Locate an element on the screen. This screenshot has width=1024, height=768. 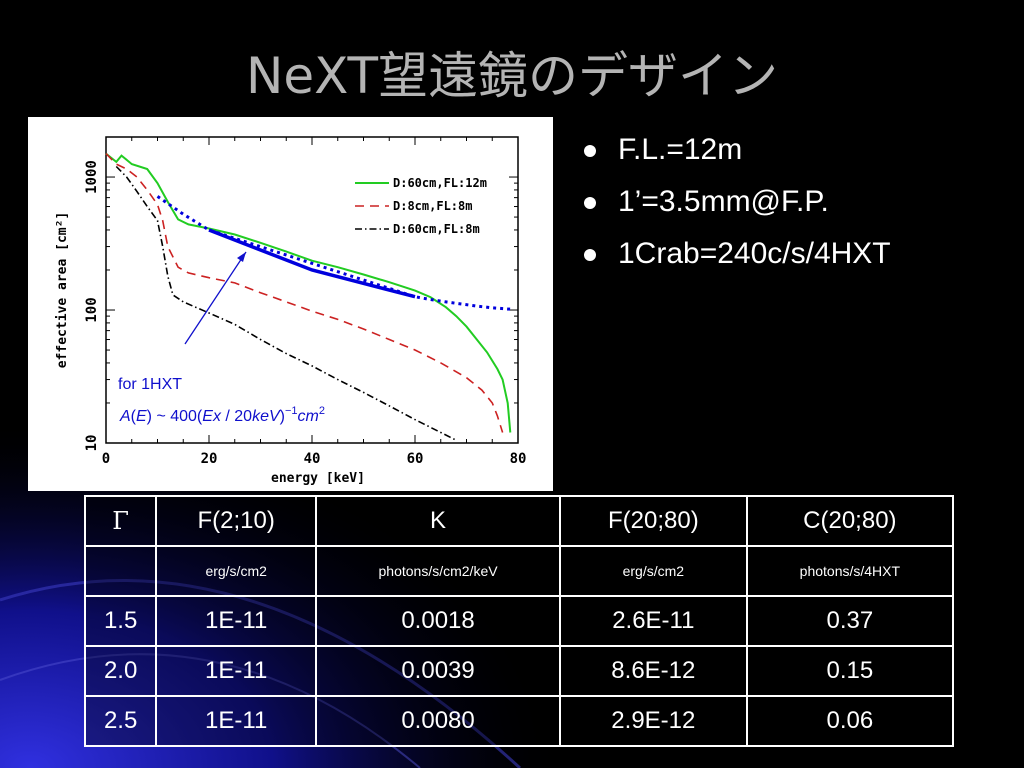
table-row: 1.5 1E-11 0.0018 2.6E-11 0.37 is located at coordinates (519, 621).